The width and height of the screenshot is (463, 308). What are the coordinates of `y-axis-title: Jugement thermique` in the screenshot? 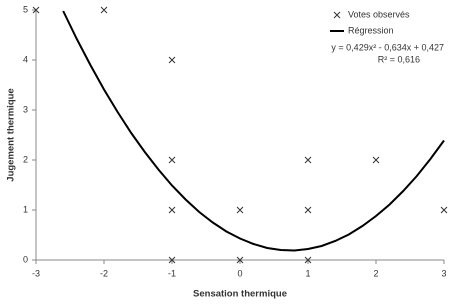 It's located at (11, 134).